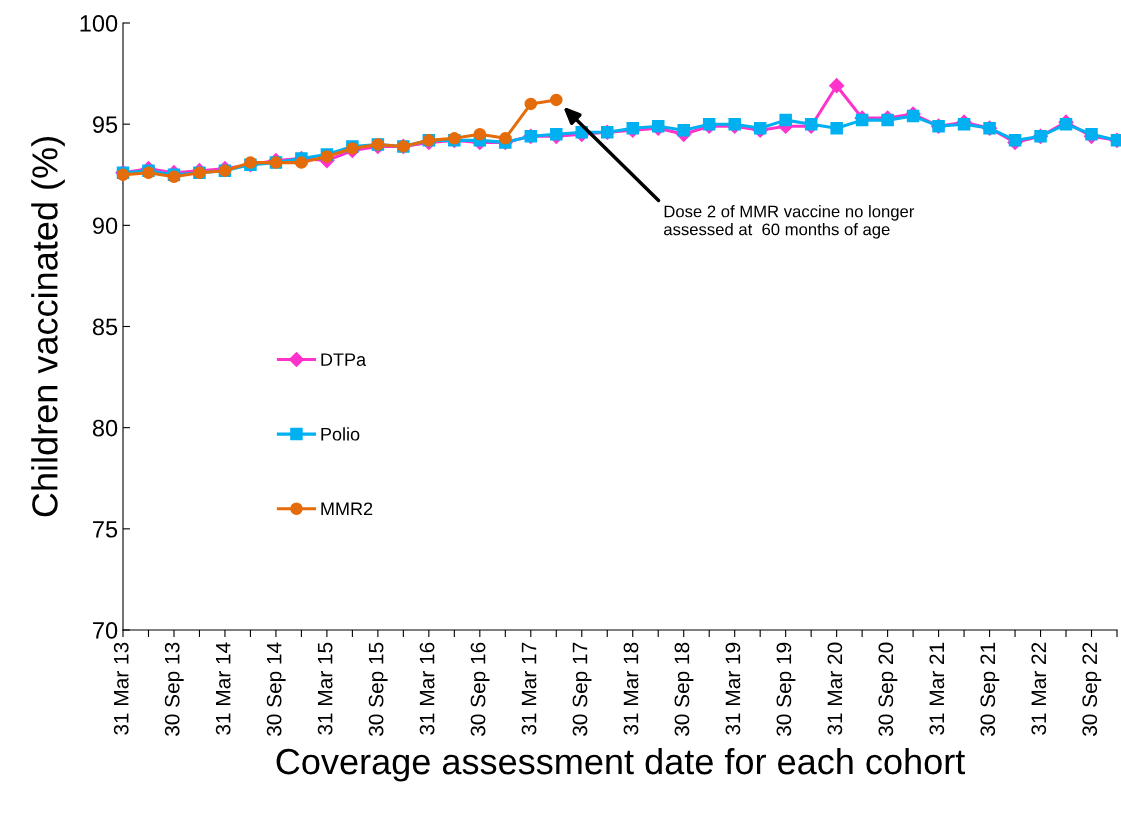 This screenshot has width=1121, height=825. Describe the element at coordinates (174, 689) in the screenshot. I see `x-tick-label: 30 Sep 13` at that location.